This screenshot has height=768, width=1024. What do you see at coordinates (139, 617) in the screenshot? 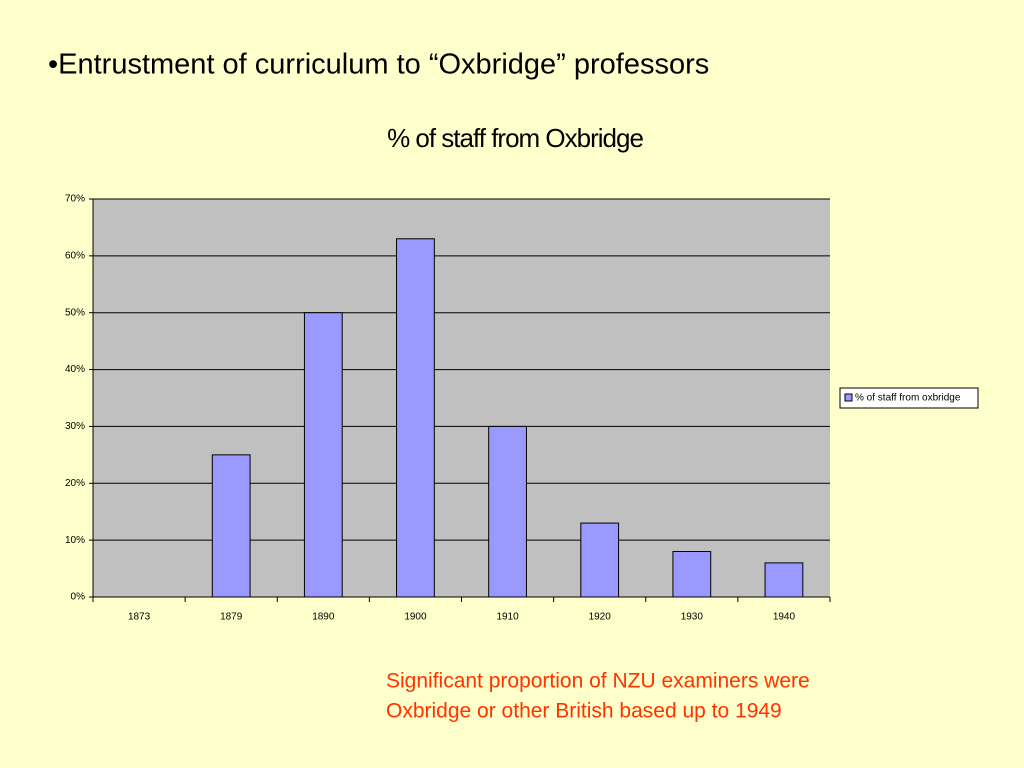
I see `x-tick-label: 1873` at bounding box center [139, 617].